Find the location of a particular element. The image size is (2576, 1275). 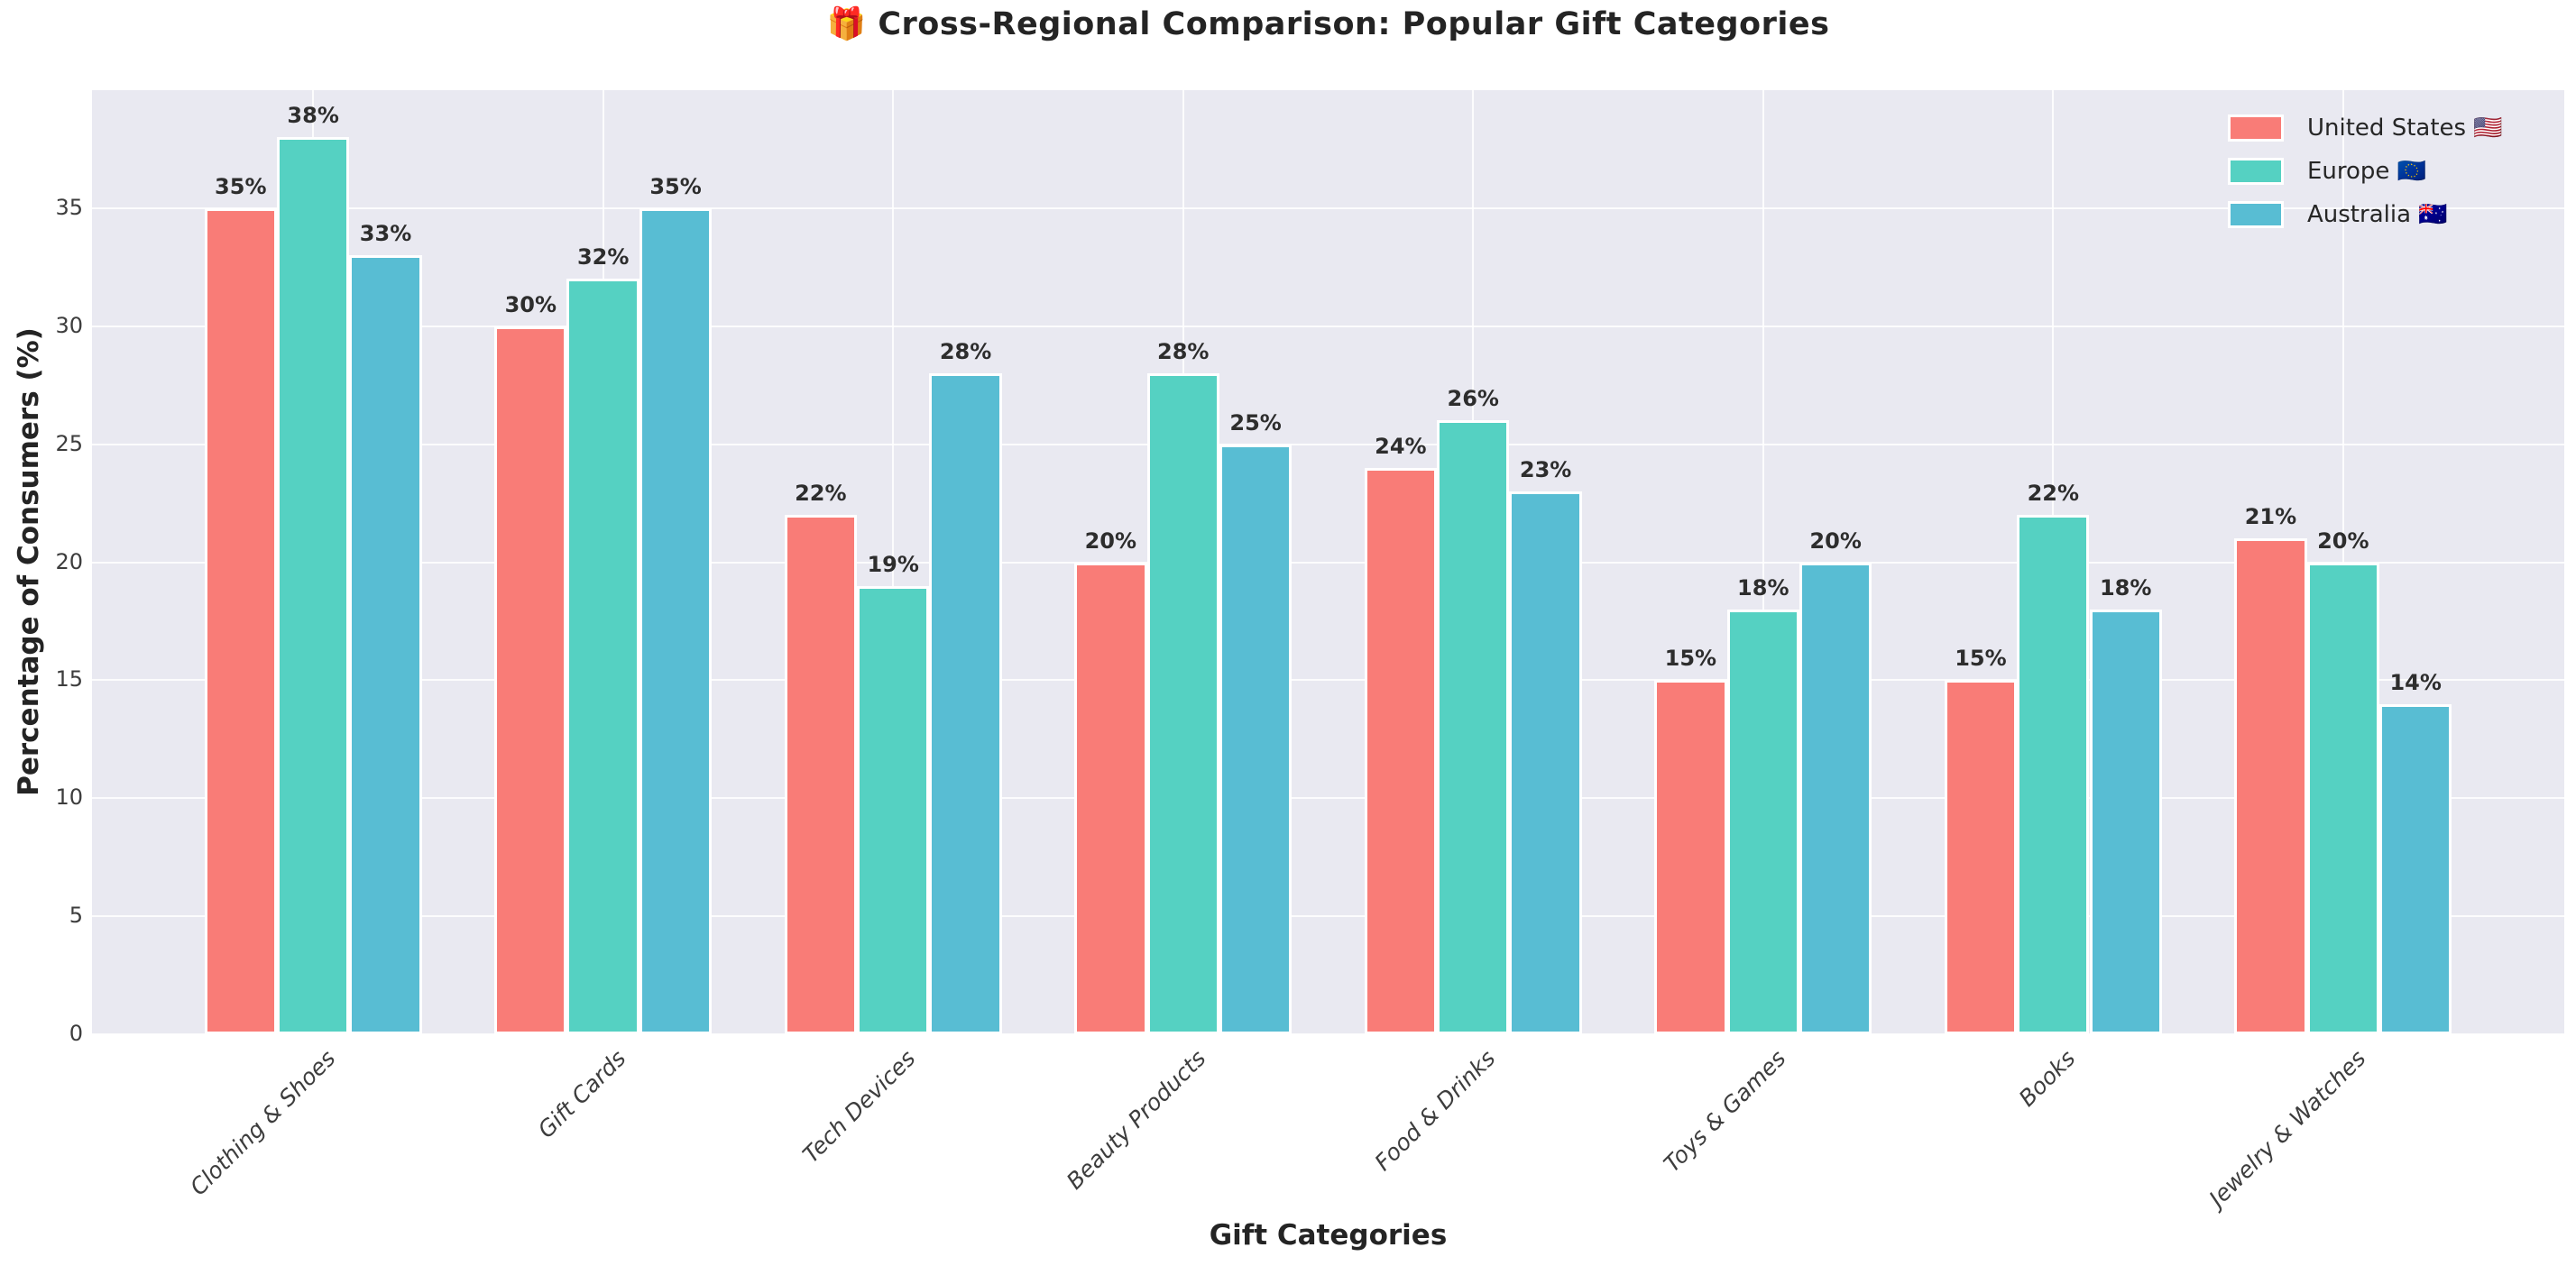

bar-value-label: 24% is located at coordinates (1401, 446).